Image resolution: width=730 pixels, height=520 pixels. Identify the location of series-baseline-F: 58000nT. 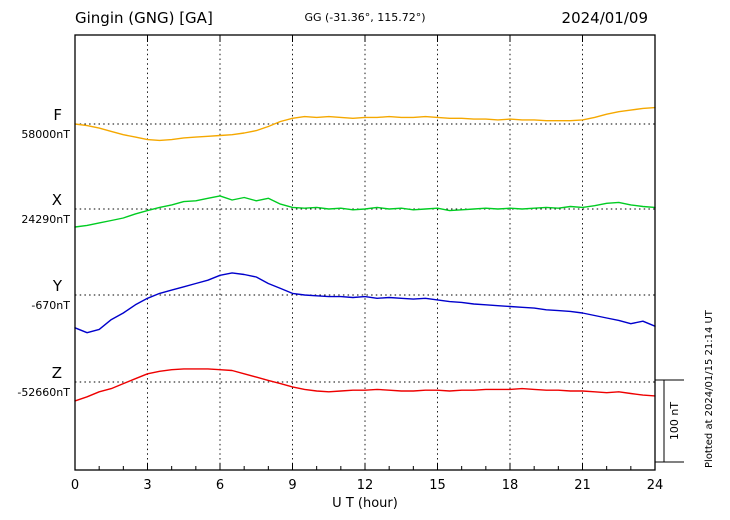
(45, 134).